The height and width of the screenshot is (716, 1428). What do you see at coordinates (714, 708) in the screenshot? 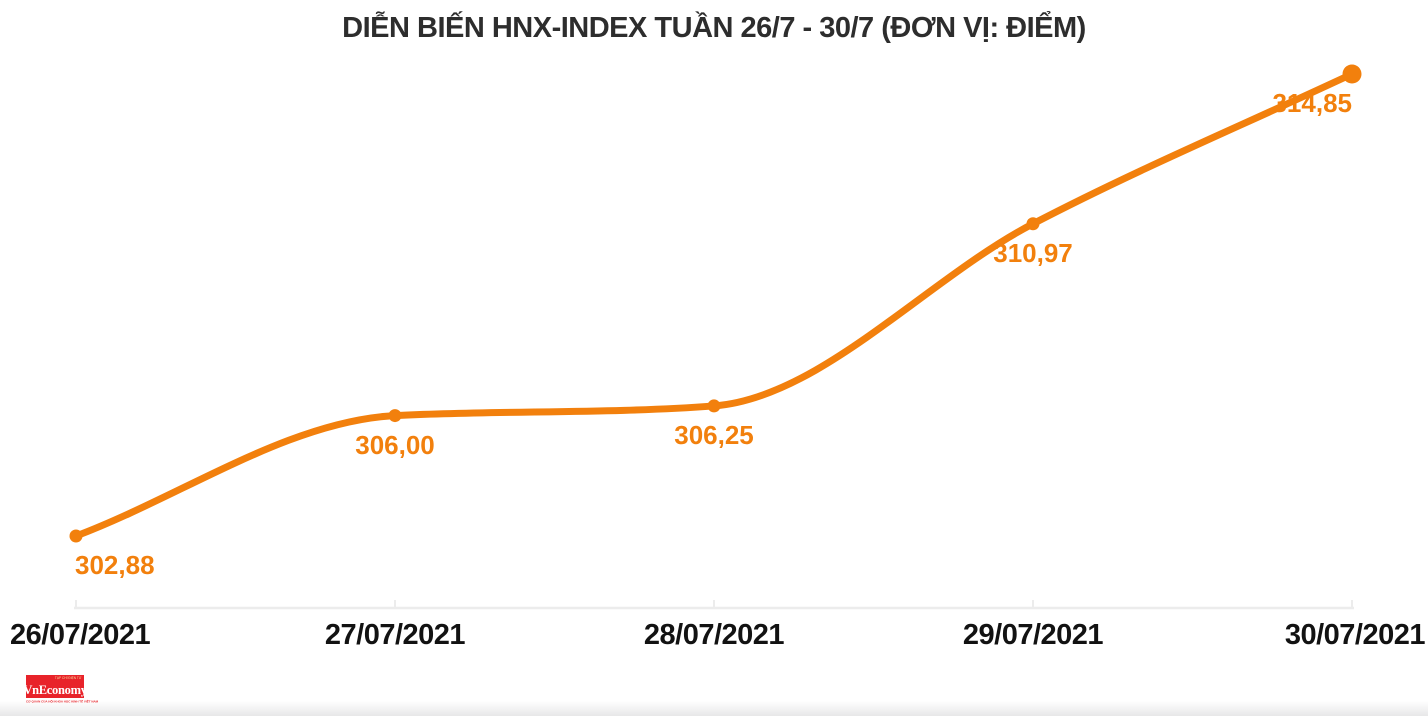
I see `bottom-edge-gradient` at bounding box center [714, 708].